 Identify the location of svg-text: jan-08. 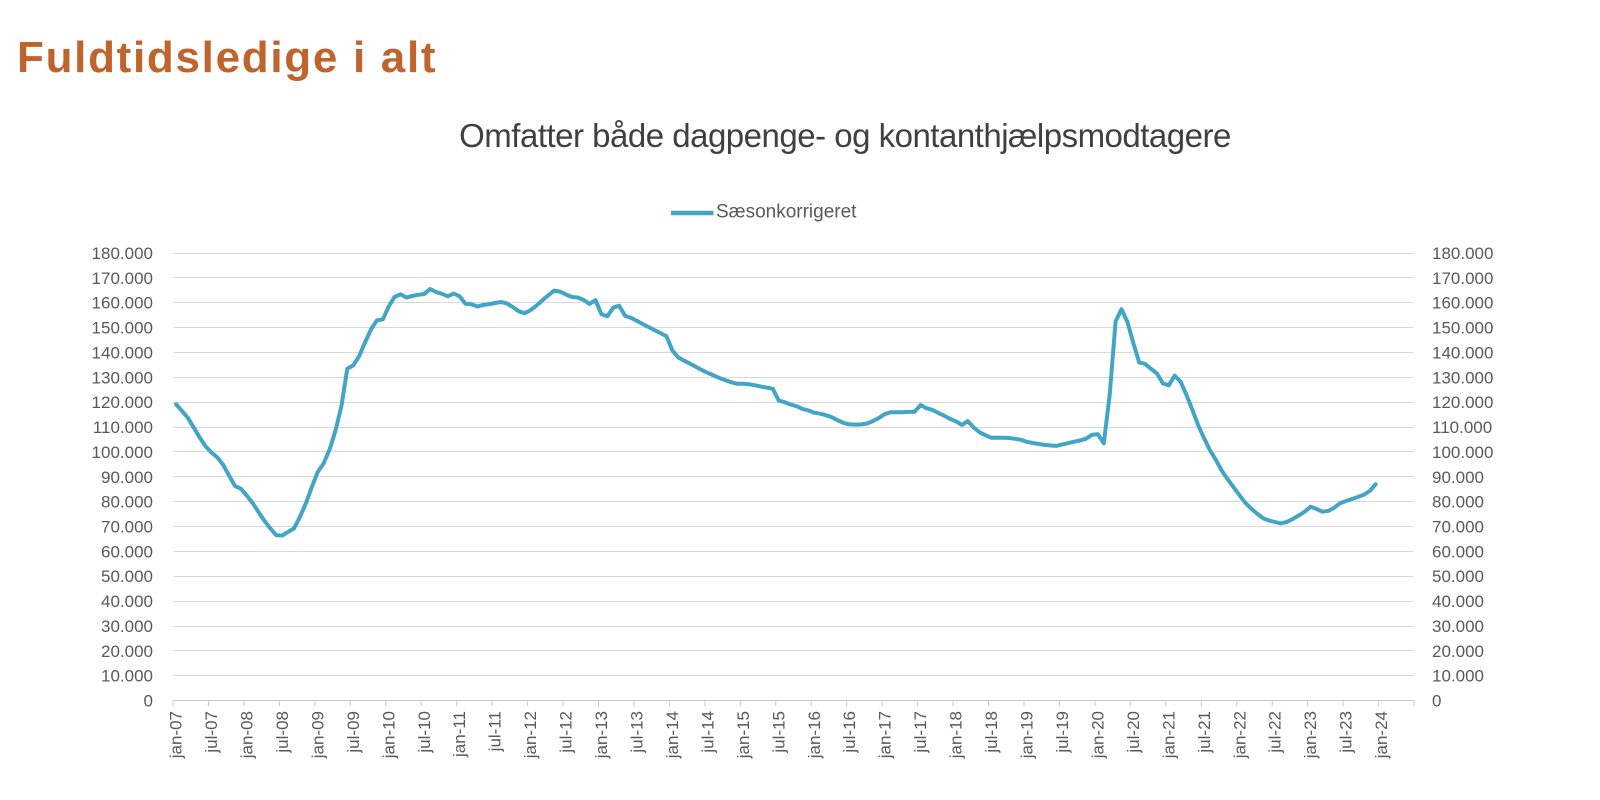
(247, 735).